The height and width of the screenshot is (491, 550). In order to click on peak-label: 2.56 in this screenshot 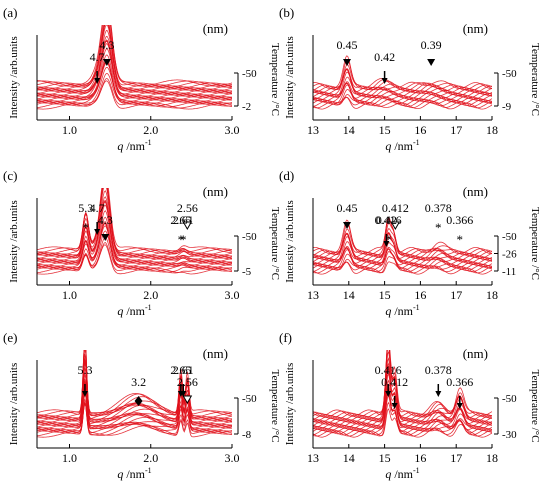, I will do `click(187, 382)`.